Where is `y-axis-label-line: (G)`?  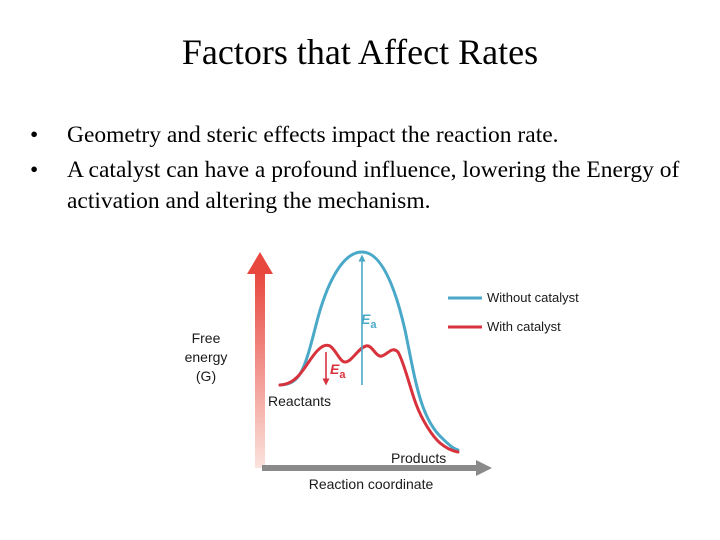 y-axis-label-line: (G) is located at coordinates (206, 376).